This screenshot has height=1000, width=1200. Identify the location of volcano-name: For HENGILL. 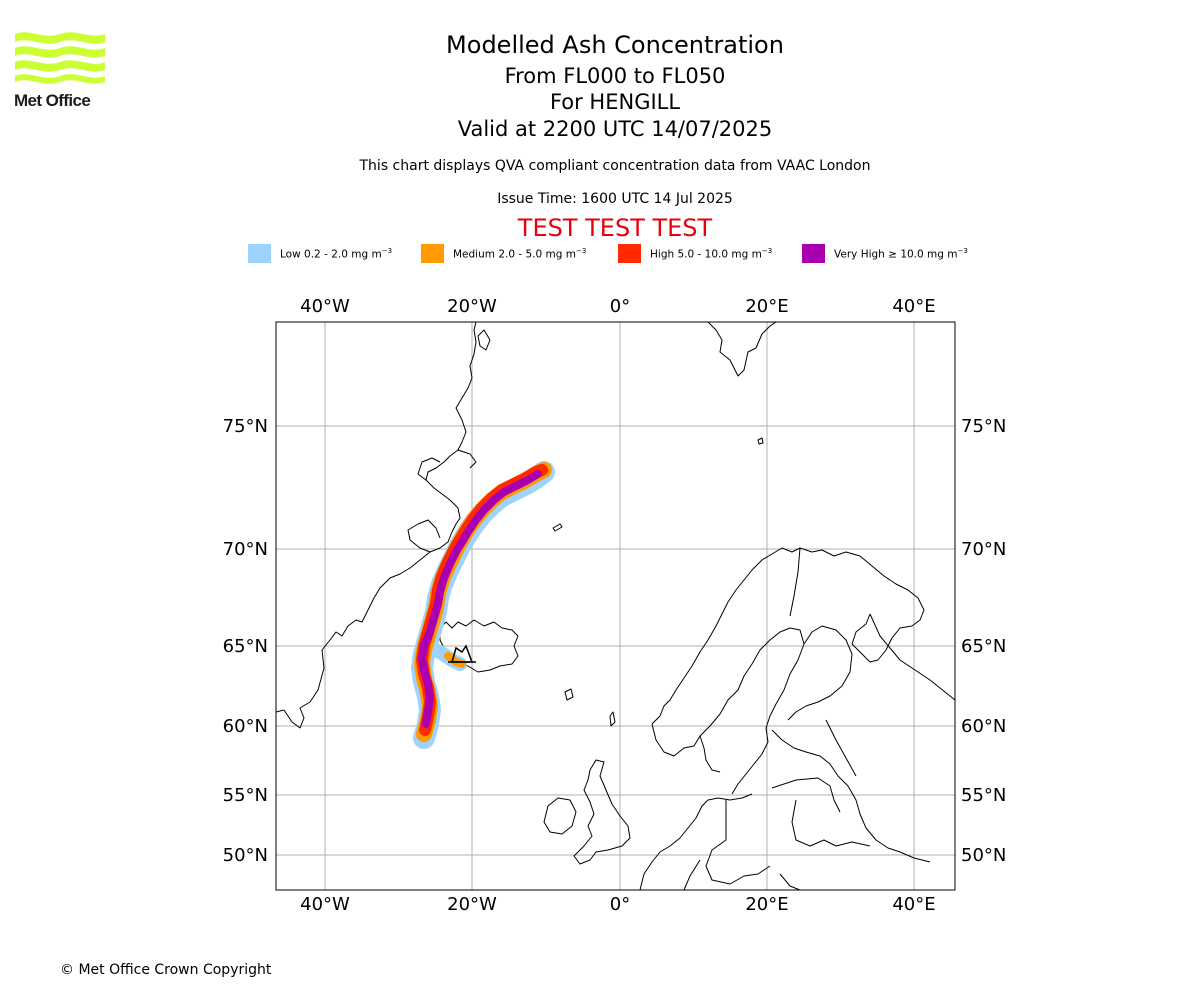
(615, 102).